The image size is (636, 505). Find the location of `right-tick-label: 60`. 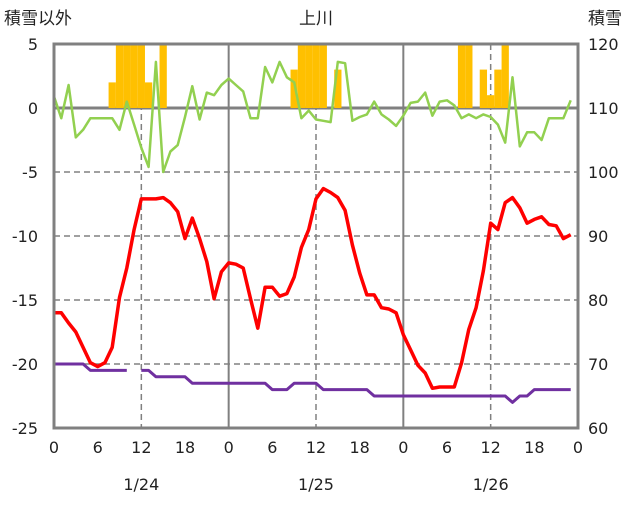

right-tick-label: 60 is located at coordinates (598, 428).